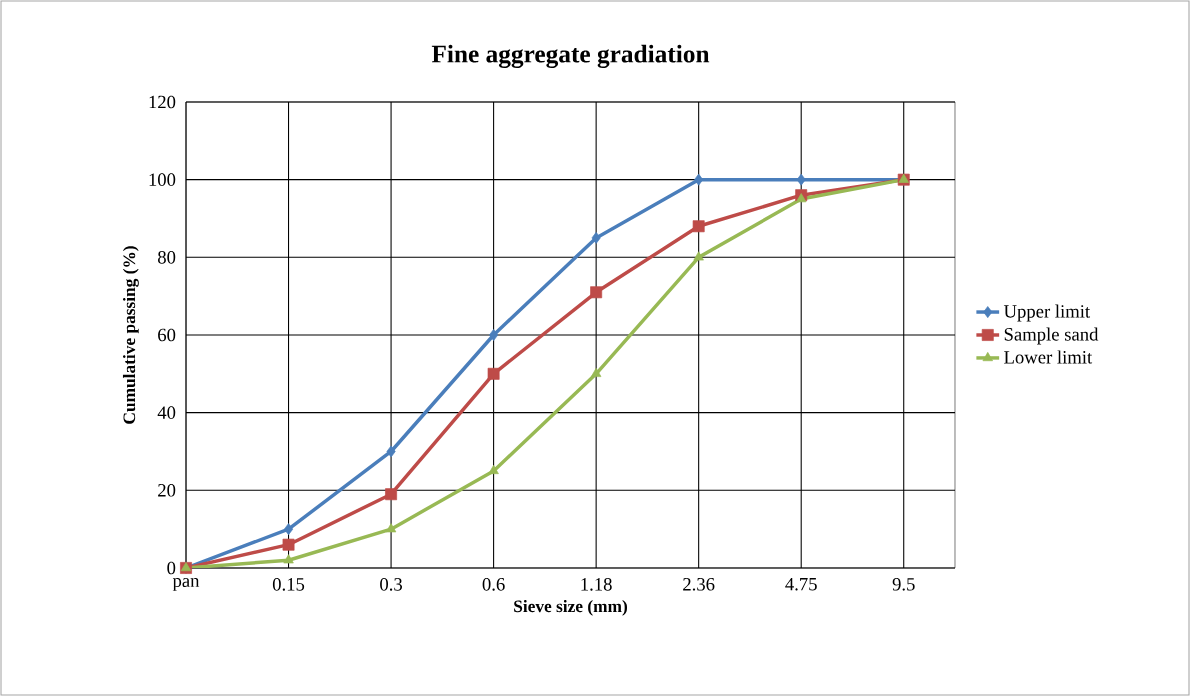 This screenshot has width=1190, height=696. Describe the element at coordinates (699, 584) in the screenshot. I see `x-tick-label: 2.36` at that location.